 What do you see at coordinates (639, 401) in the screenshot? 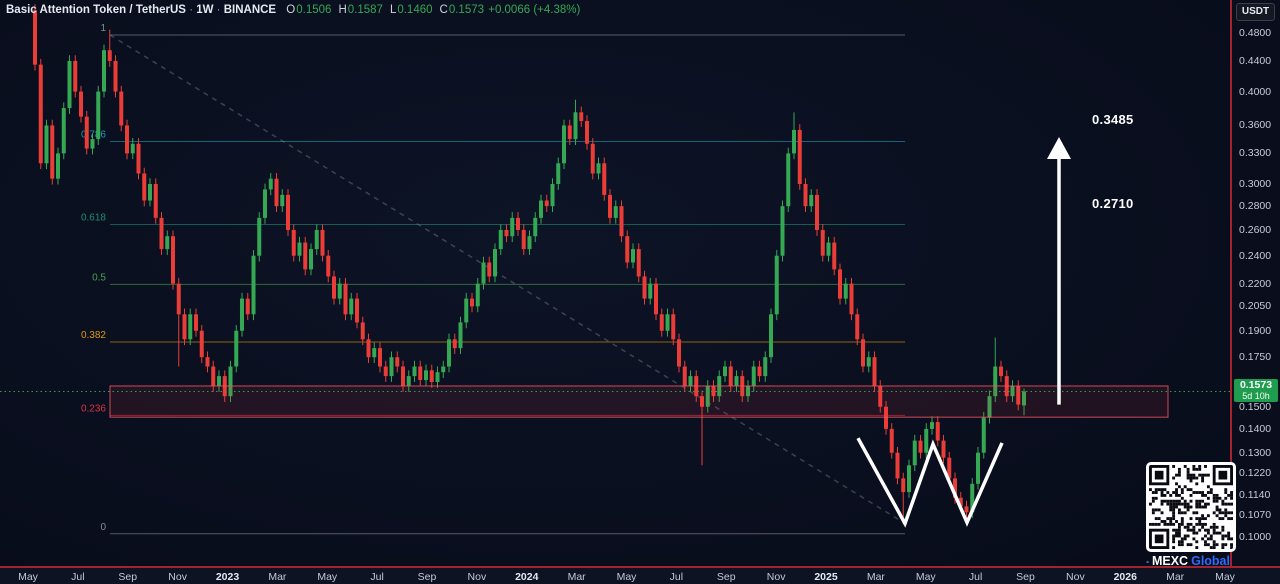
I see `support-zone-box` at bounding box center [639, 401].